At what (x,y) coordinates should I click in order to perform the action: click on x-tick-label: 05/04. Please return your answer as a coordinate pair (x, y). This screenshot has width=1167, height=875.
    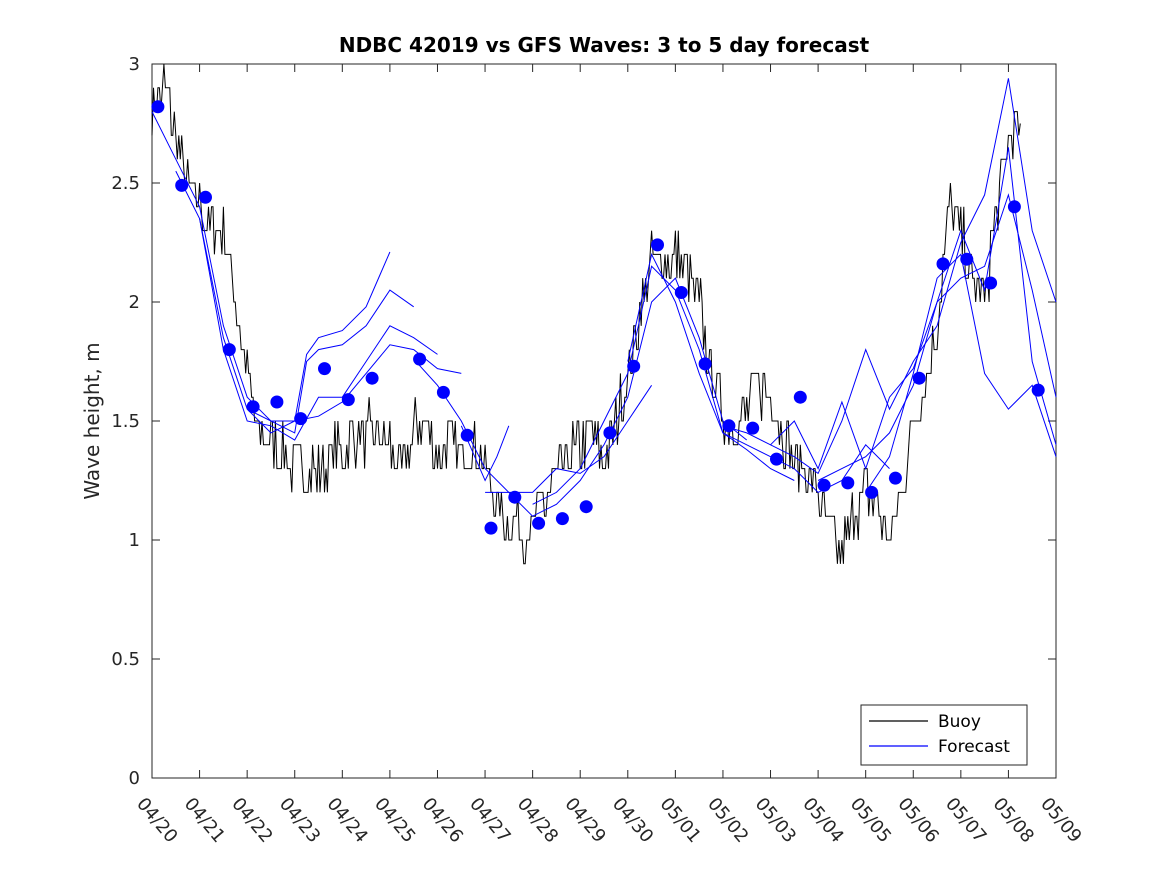
    Looking at the image, I should click on (822, 820).